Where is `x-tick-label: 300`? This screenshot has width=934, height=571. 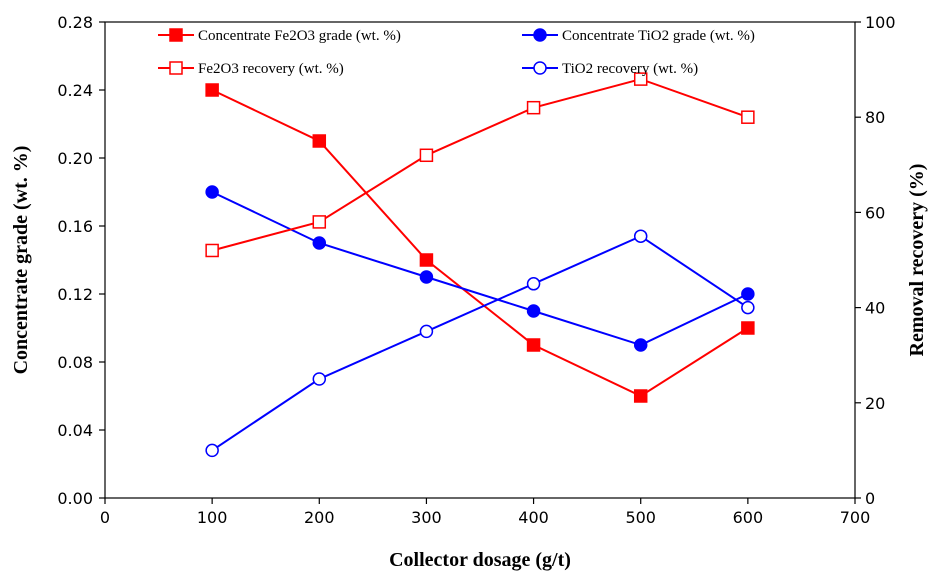 x-tick-label: 300 is located at coordinates (426, 517).